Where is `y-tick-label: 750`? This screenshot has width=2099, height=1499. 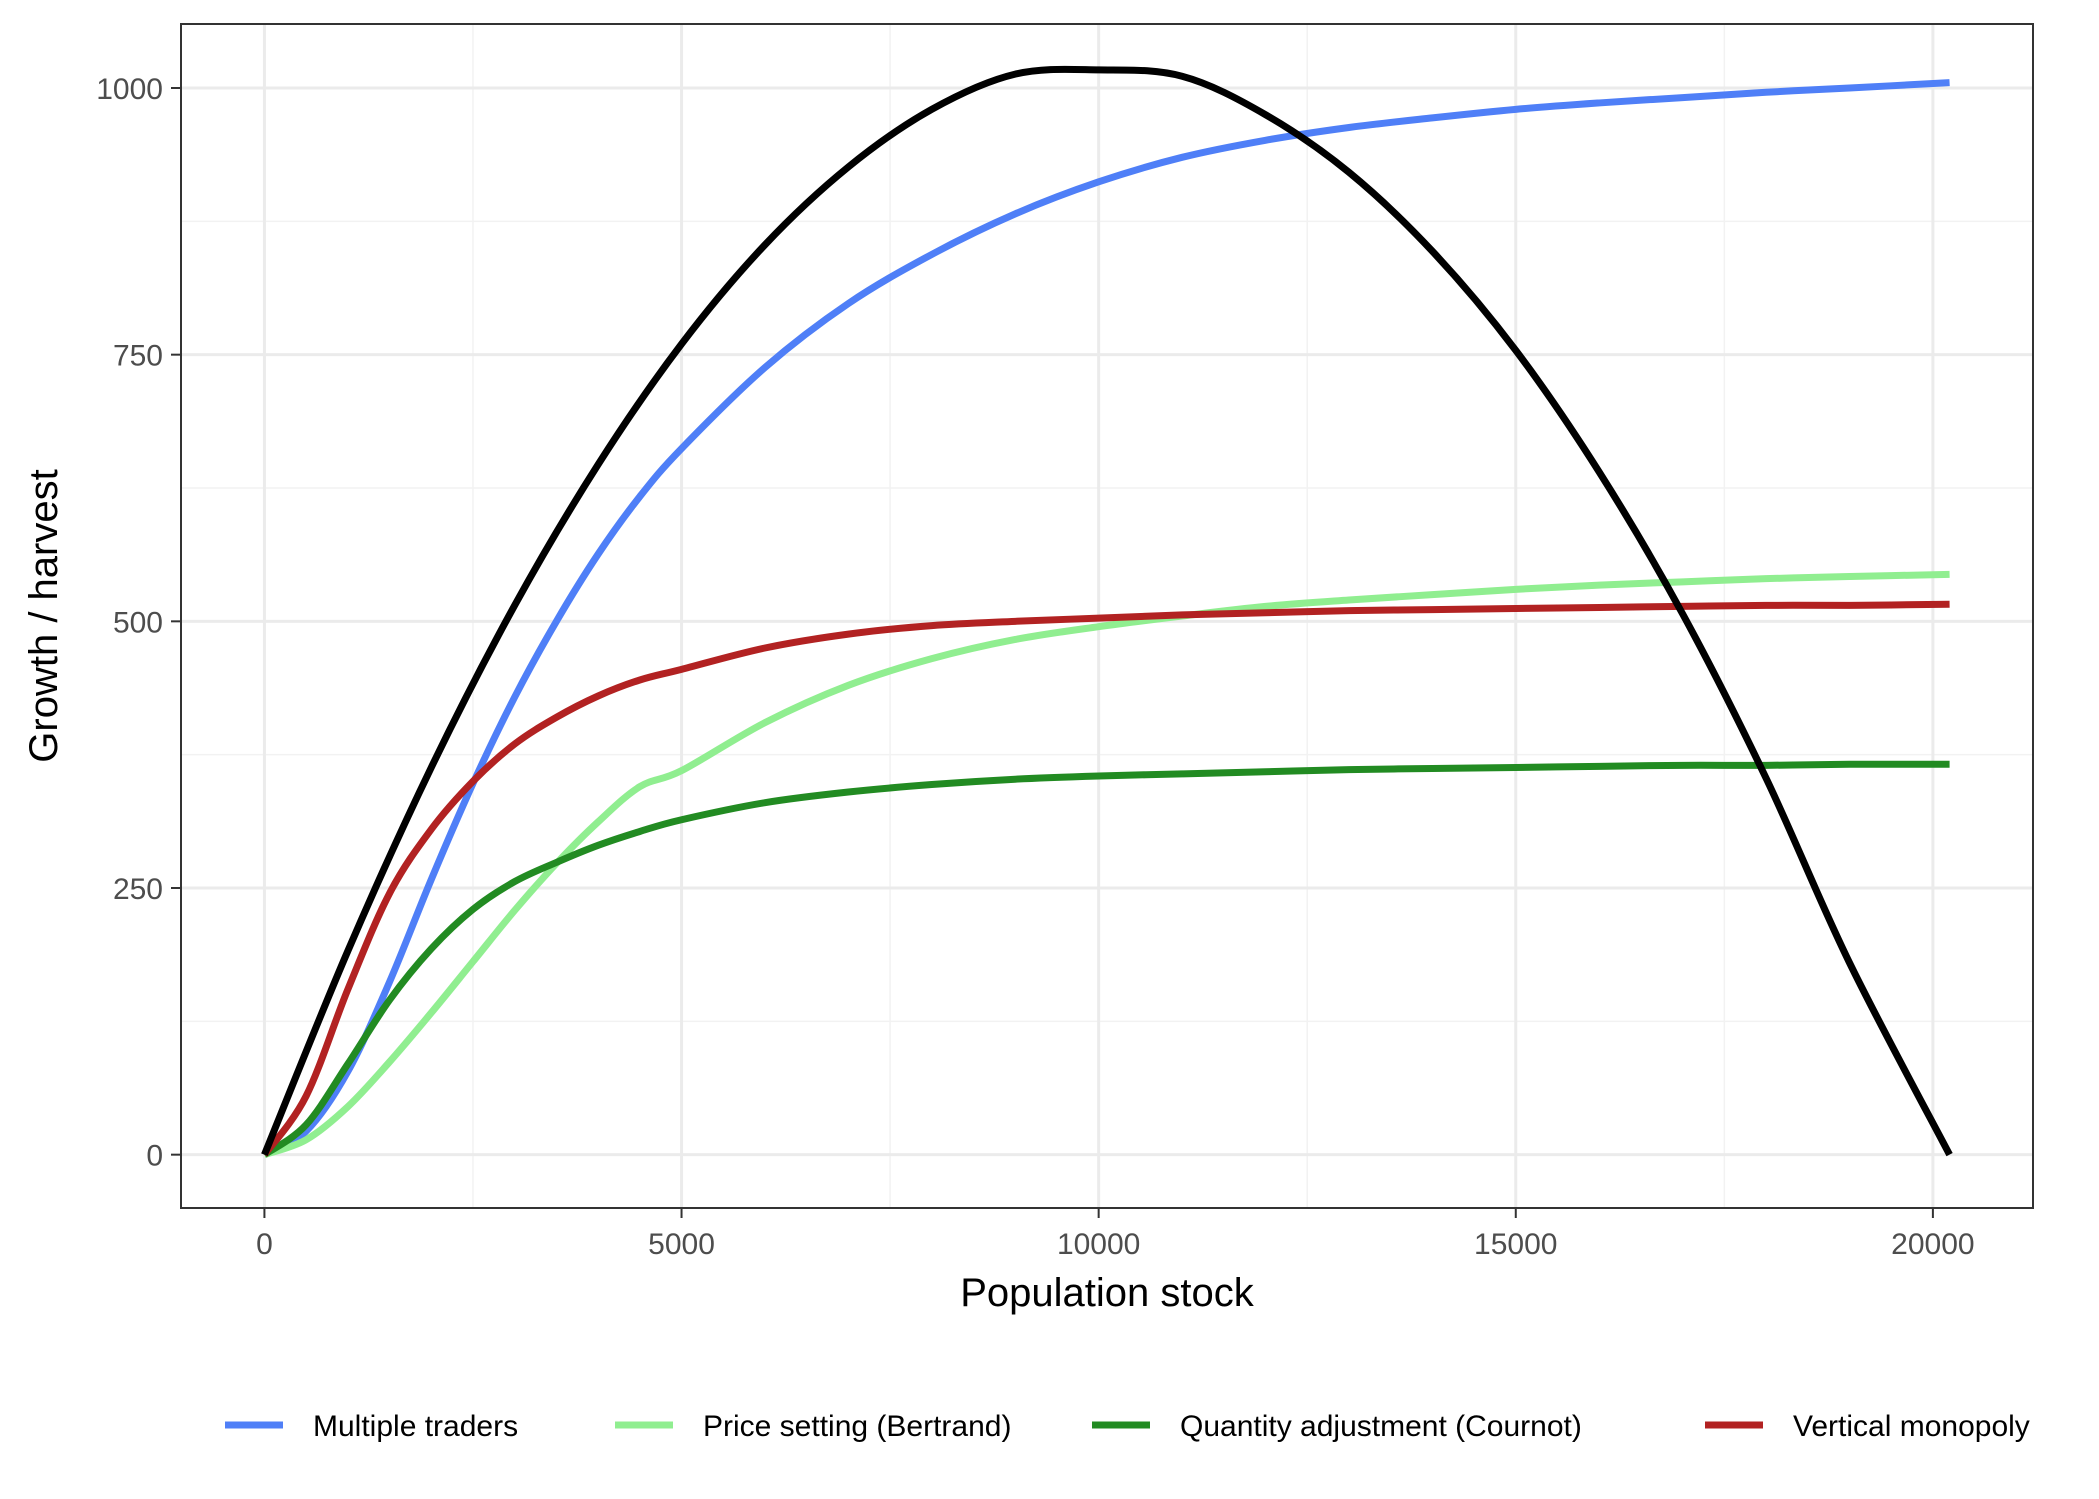
y-tick-label: 750 is located at coordinates (138, 356).